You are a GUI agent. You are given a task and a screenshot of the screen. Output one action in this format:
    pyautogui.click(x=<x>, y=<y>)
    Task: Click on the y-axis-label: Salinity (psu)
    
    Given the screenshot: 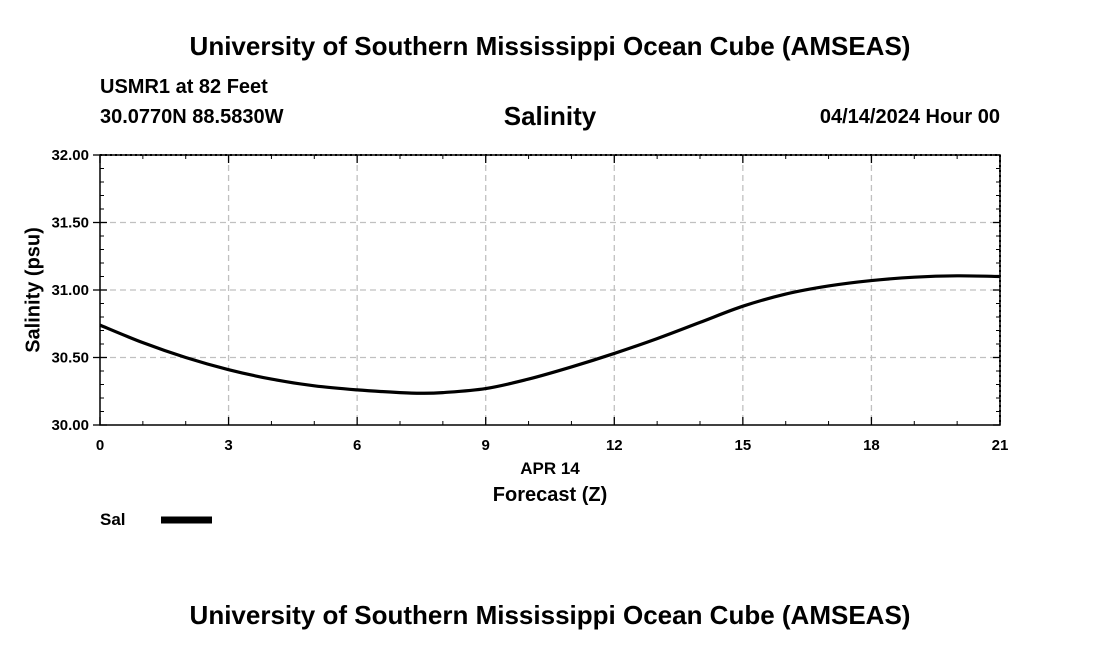 What is the action you would take?
    pyautogui.click(x=33, y=290)
    